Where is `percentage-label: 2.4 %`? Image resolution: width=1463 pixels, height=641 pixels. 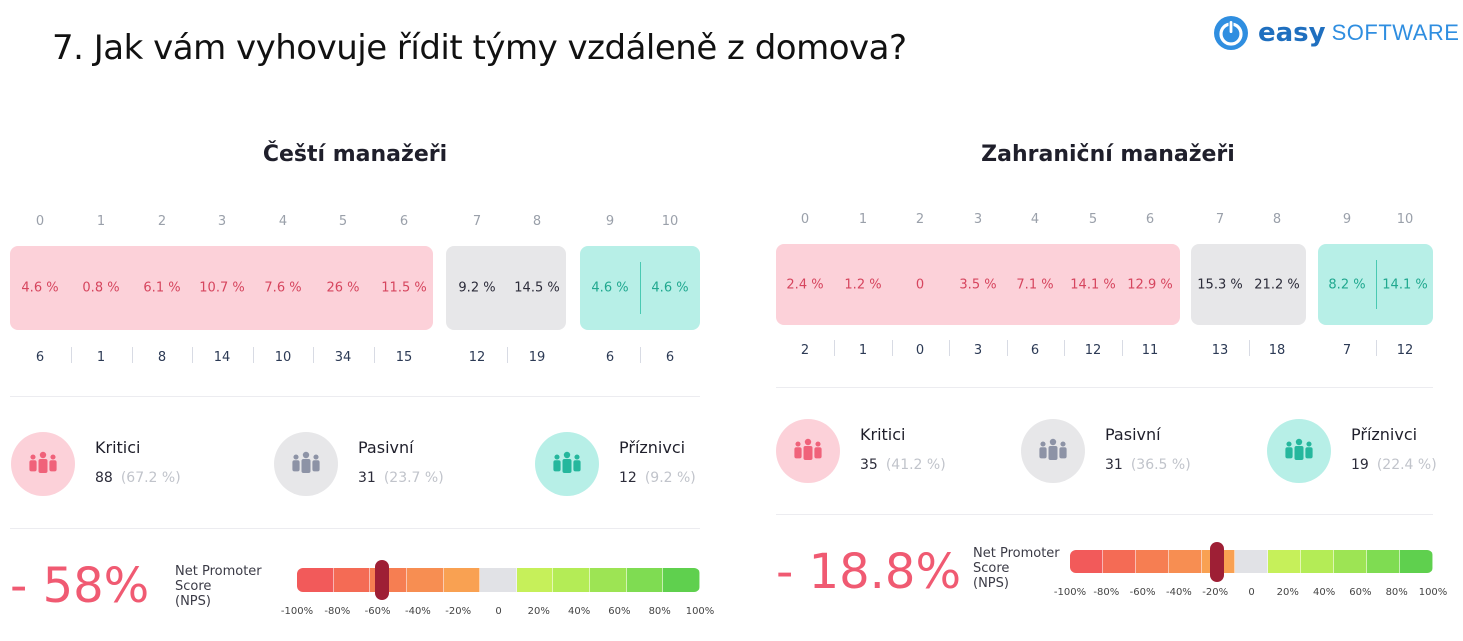 percentage-label: 2.4 % is located at coordinates (805, 284).